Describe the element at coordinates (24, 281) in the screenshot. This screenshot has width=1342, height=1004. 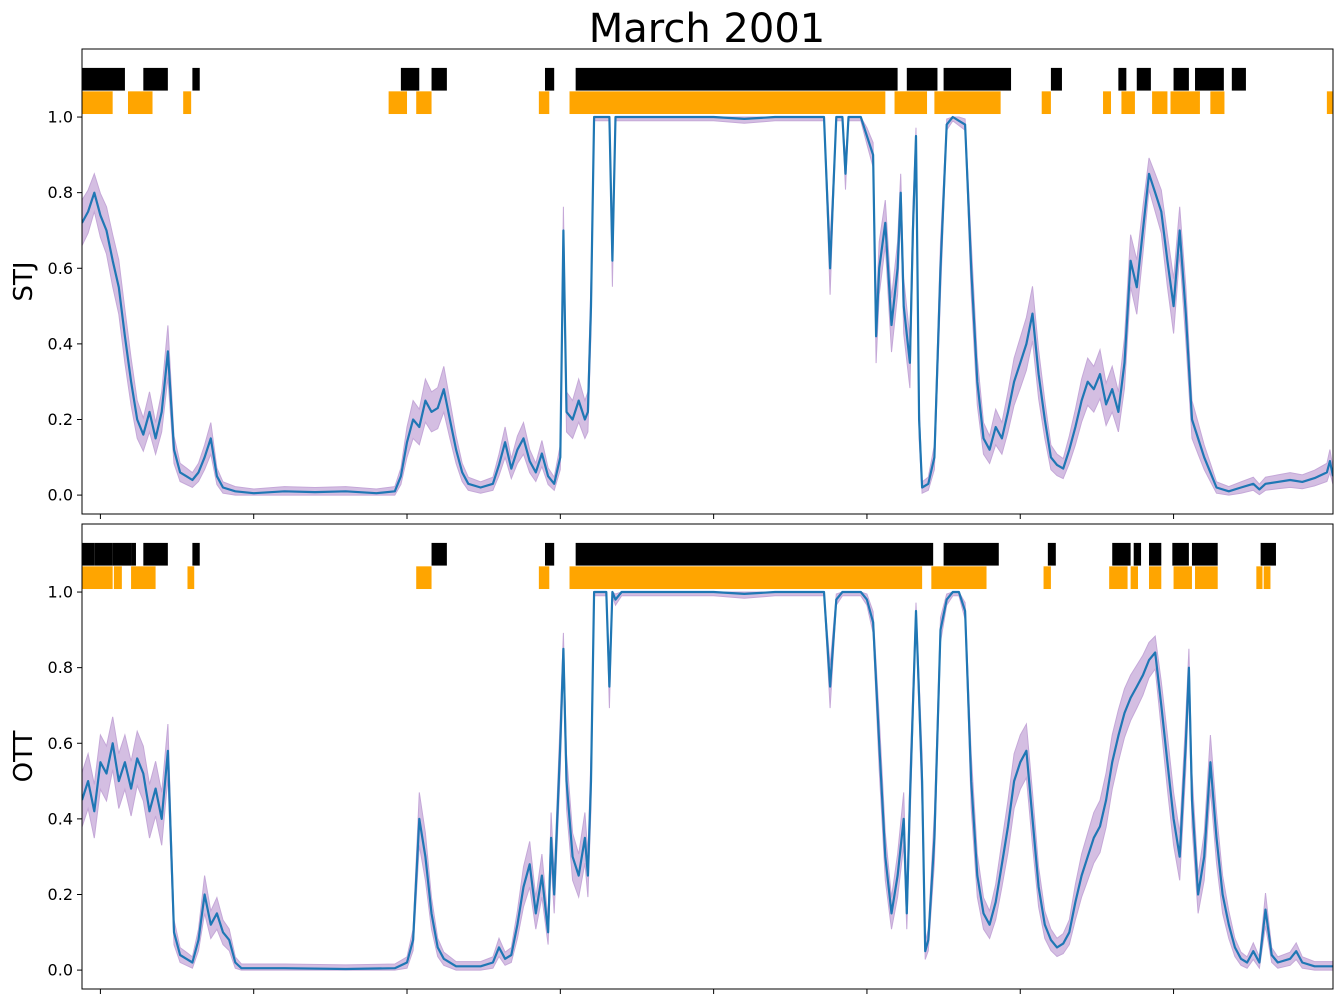
I see `y-axis-label: STJ` at that location.